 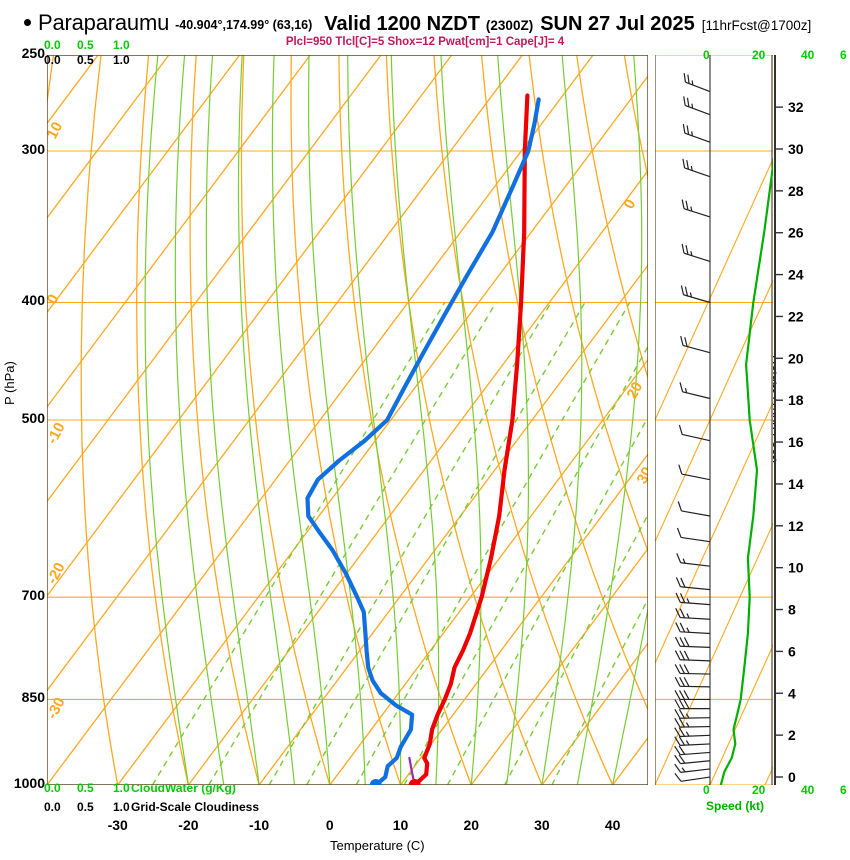 What do you see at coordinates (796, 484) in the screenshot?
I see `height-tick-label: 14` at bounding box center [796, 484].